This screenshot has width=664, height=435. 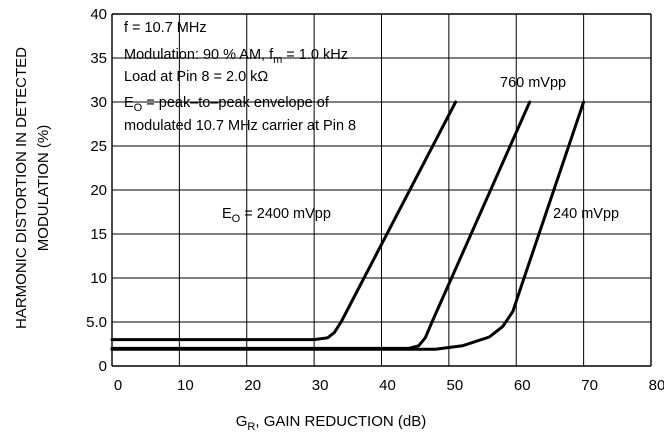 I want to click on y-tick-label-6: 30, so click(x=98, y=102).